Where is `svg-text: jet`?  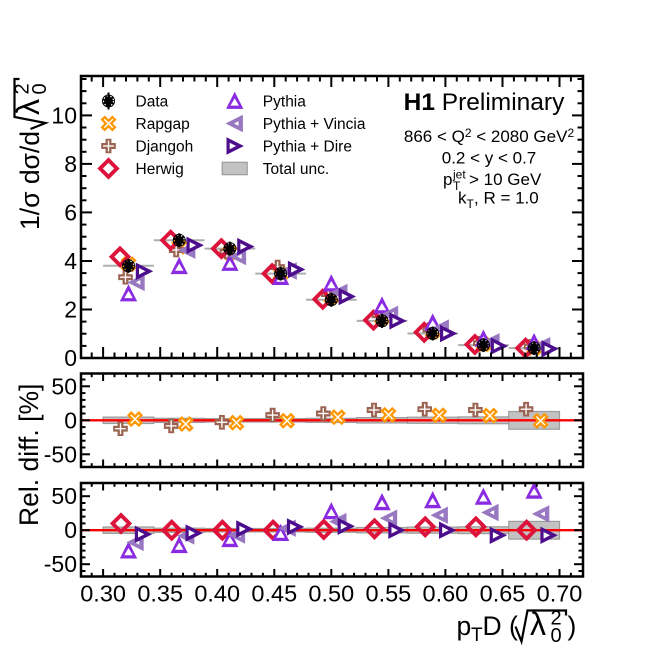
svg-text: jet is located at coordinates (459, 175).